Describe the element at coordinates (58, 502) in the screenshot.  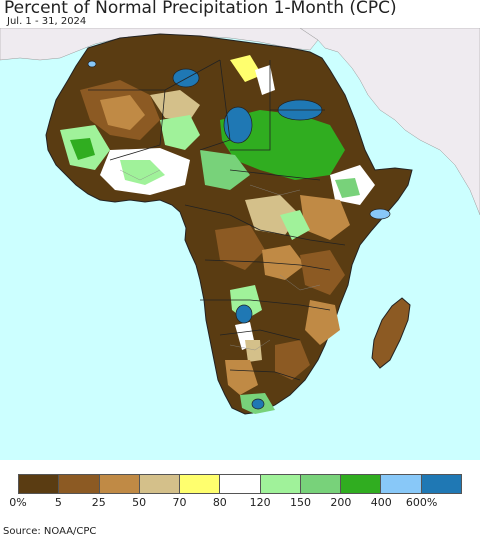
I see `legend-label: 5` at that location.